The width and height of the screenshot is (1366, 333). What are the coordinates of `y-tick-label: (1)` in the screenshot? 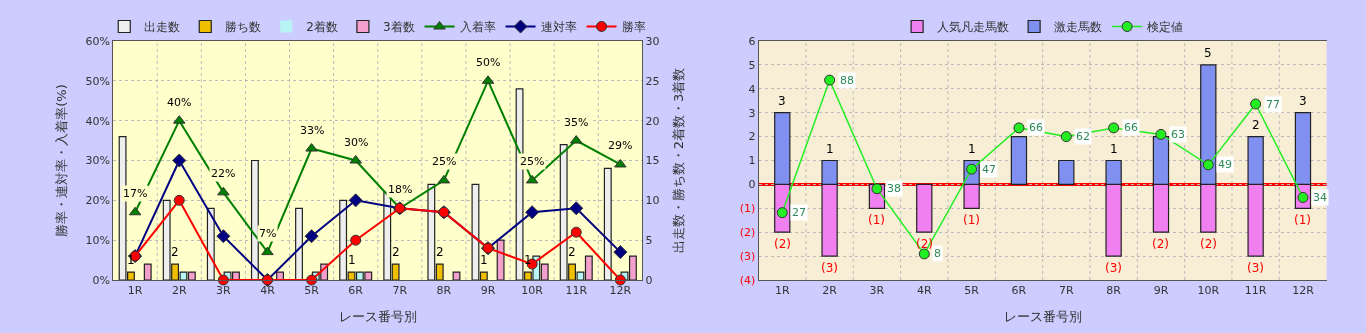 It's located at (747, 209).